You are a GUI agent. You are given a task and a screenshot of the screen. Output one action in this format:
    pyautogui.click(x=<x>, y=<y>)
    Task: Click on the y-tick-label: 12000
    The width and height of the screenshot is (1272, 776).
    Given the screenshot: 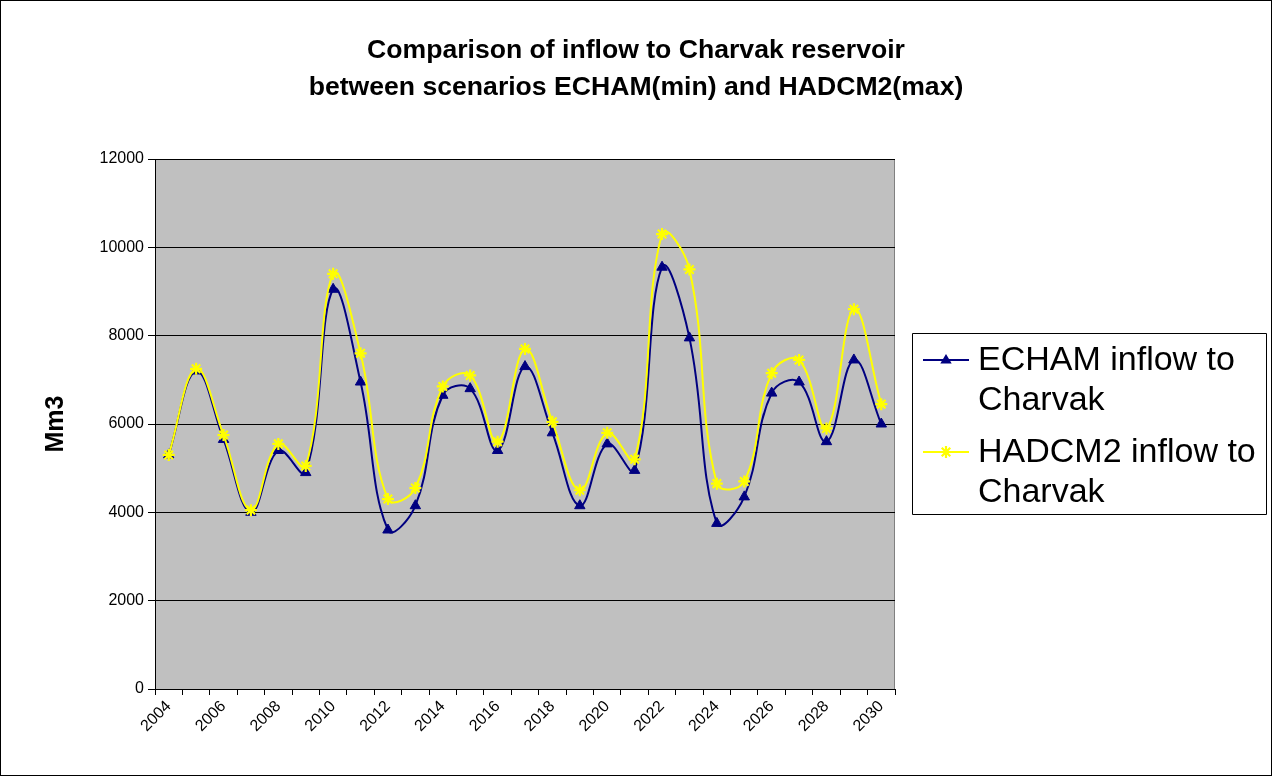 What is the action you would take?
    pyautogui.click(x=122, y=158)
    